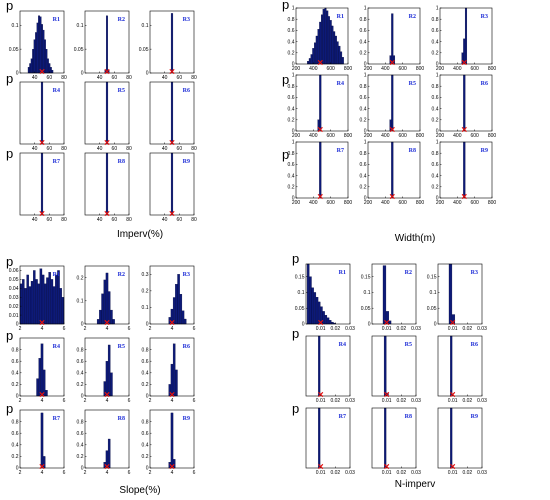 This screenshot has width=550, height=500. What do you see at coordinates (14, 298) in the screenshot?
I see `y-tick-label: 0.03` at bounding box center [14, 298].